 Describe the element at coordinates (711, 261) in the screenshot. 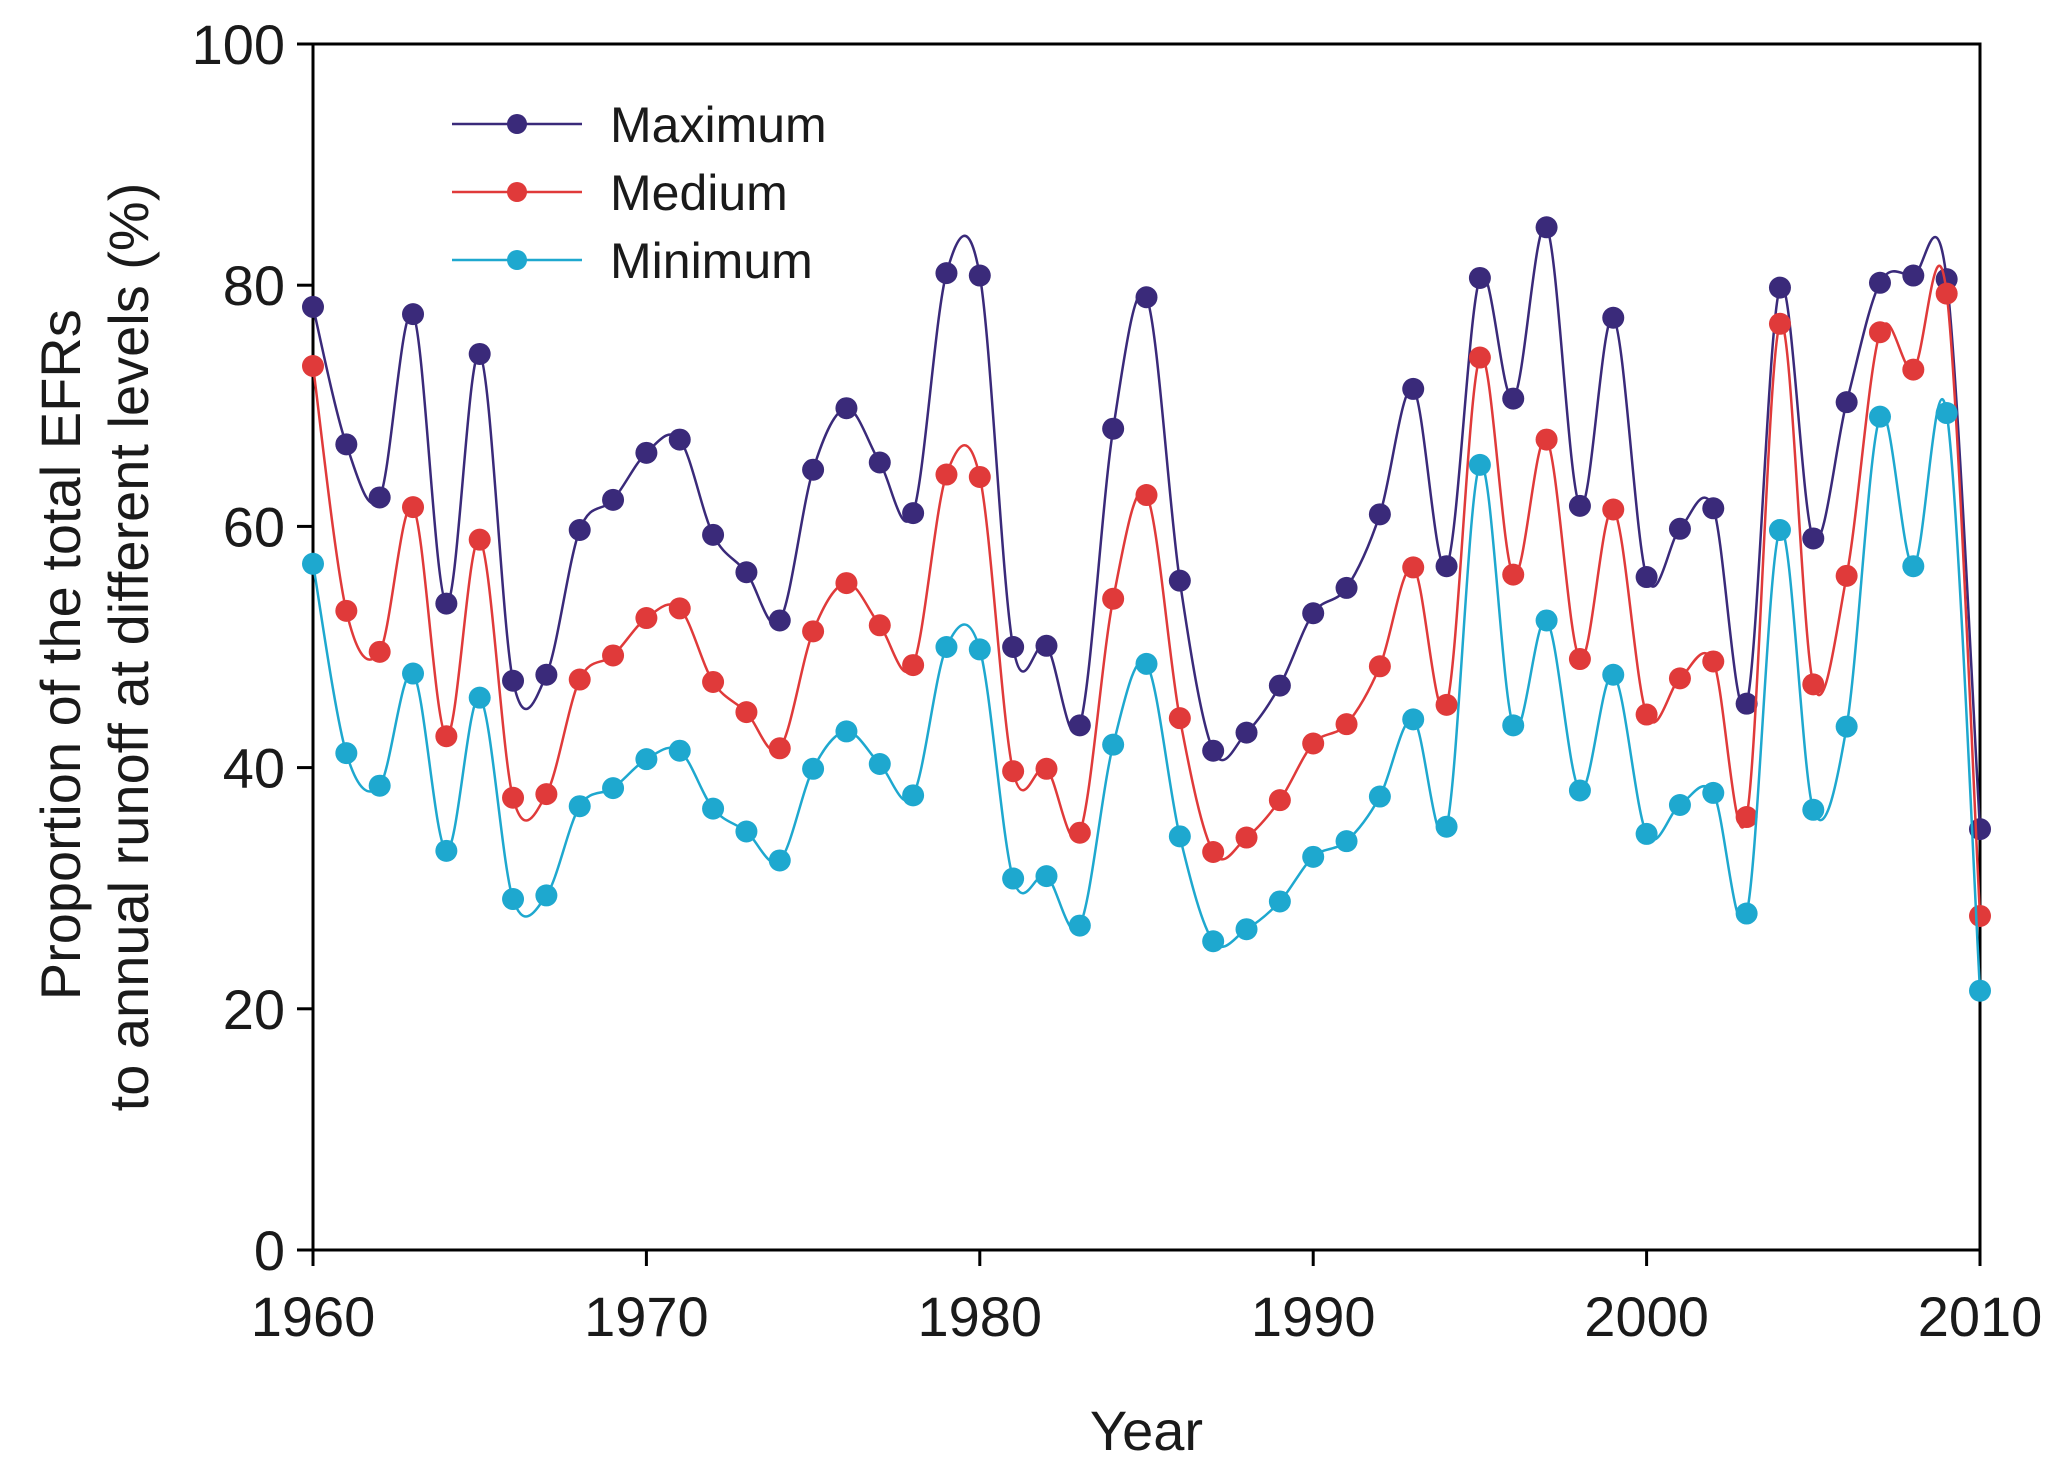

I see `legend-label: Minimum` at that location.